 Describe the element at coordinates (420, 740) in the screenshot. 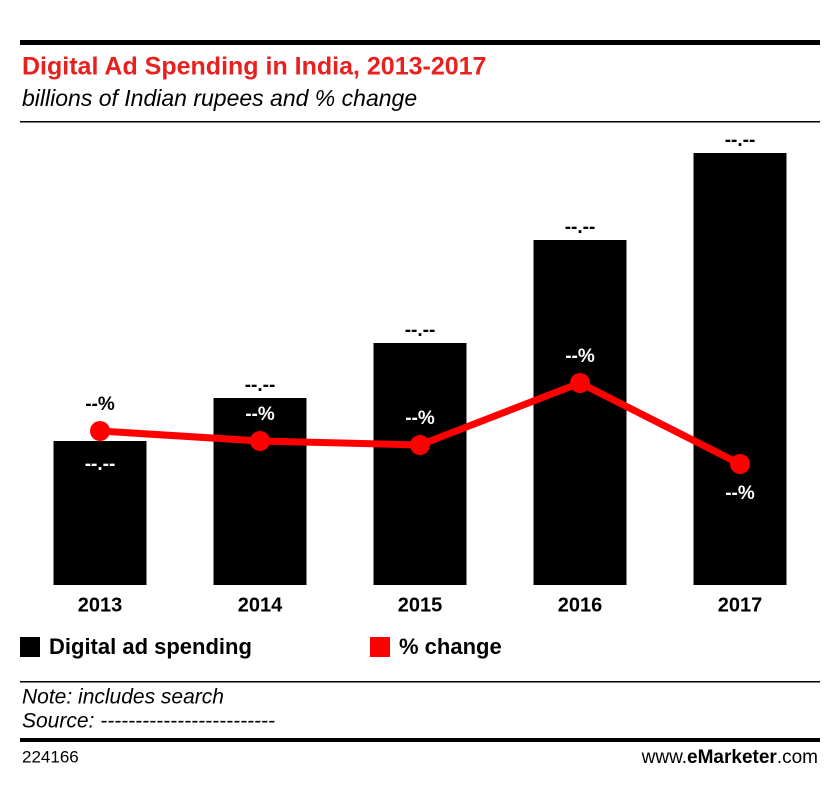

I see `bottom-rule` at that location.